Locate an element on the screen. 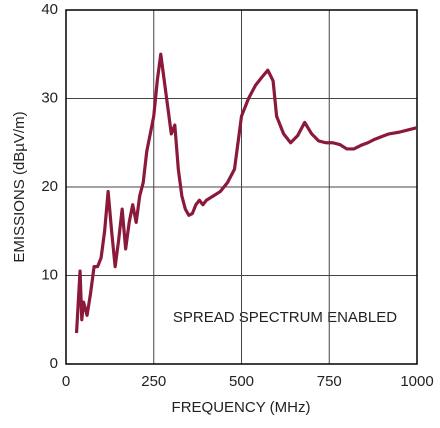  x-axis-label: FREQUENCY (MHz) is located at coordinates (241, 407).